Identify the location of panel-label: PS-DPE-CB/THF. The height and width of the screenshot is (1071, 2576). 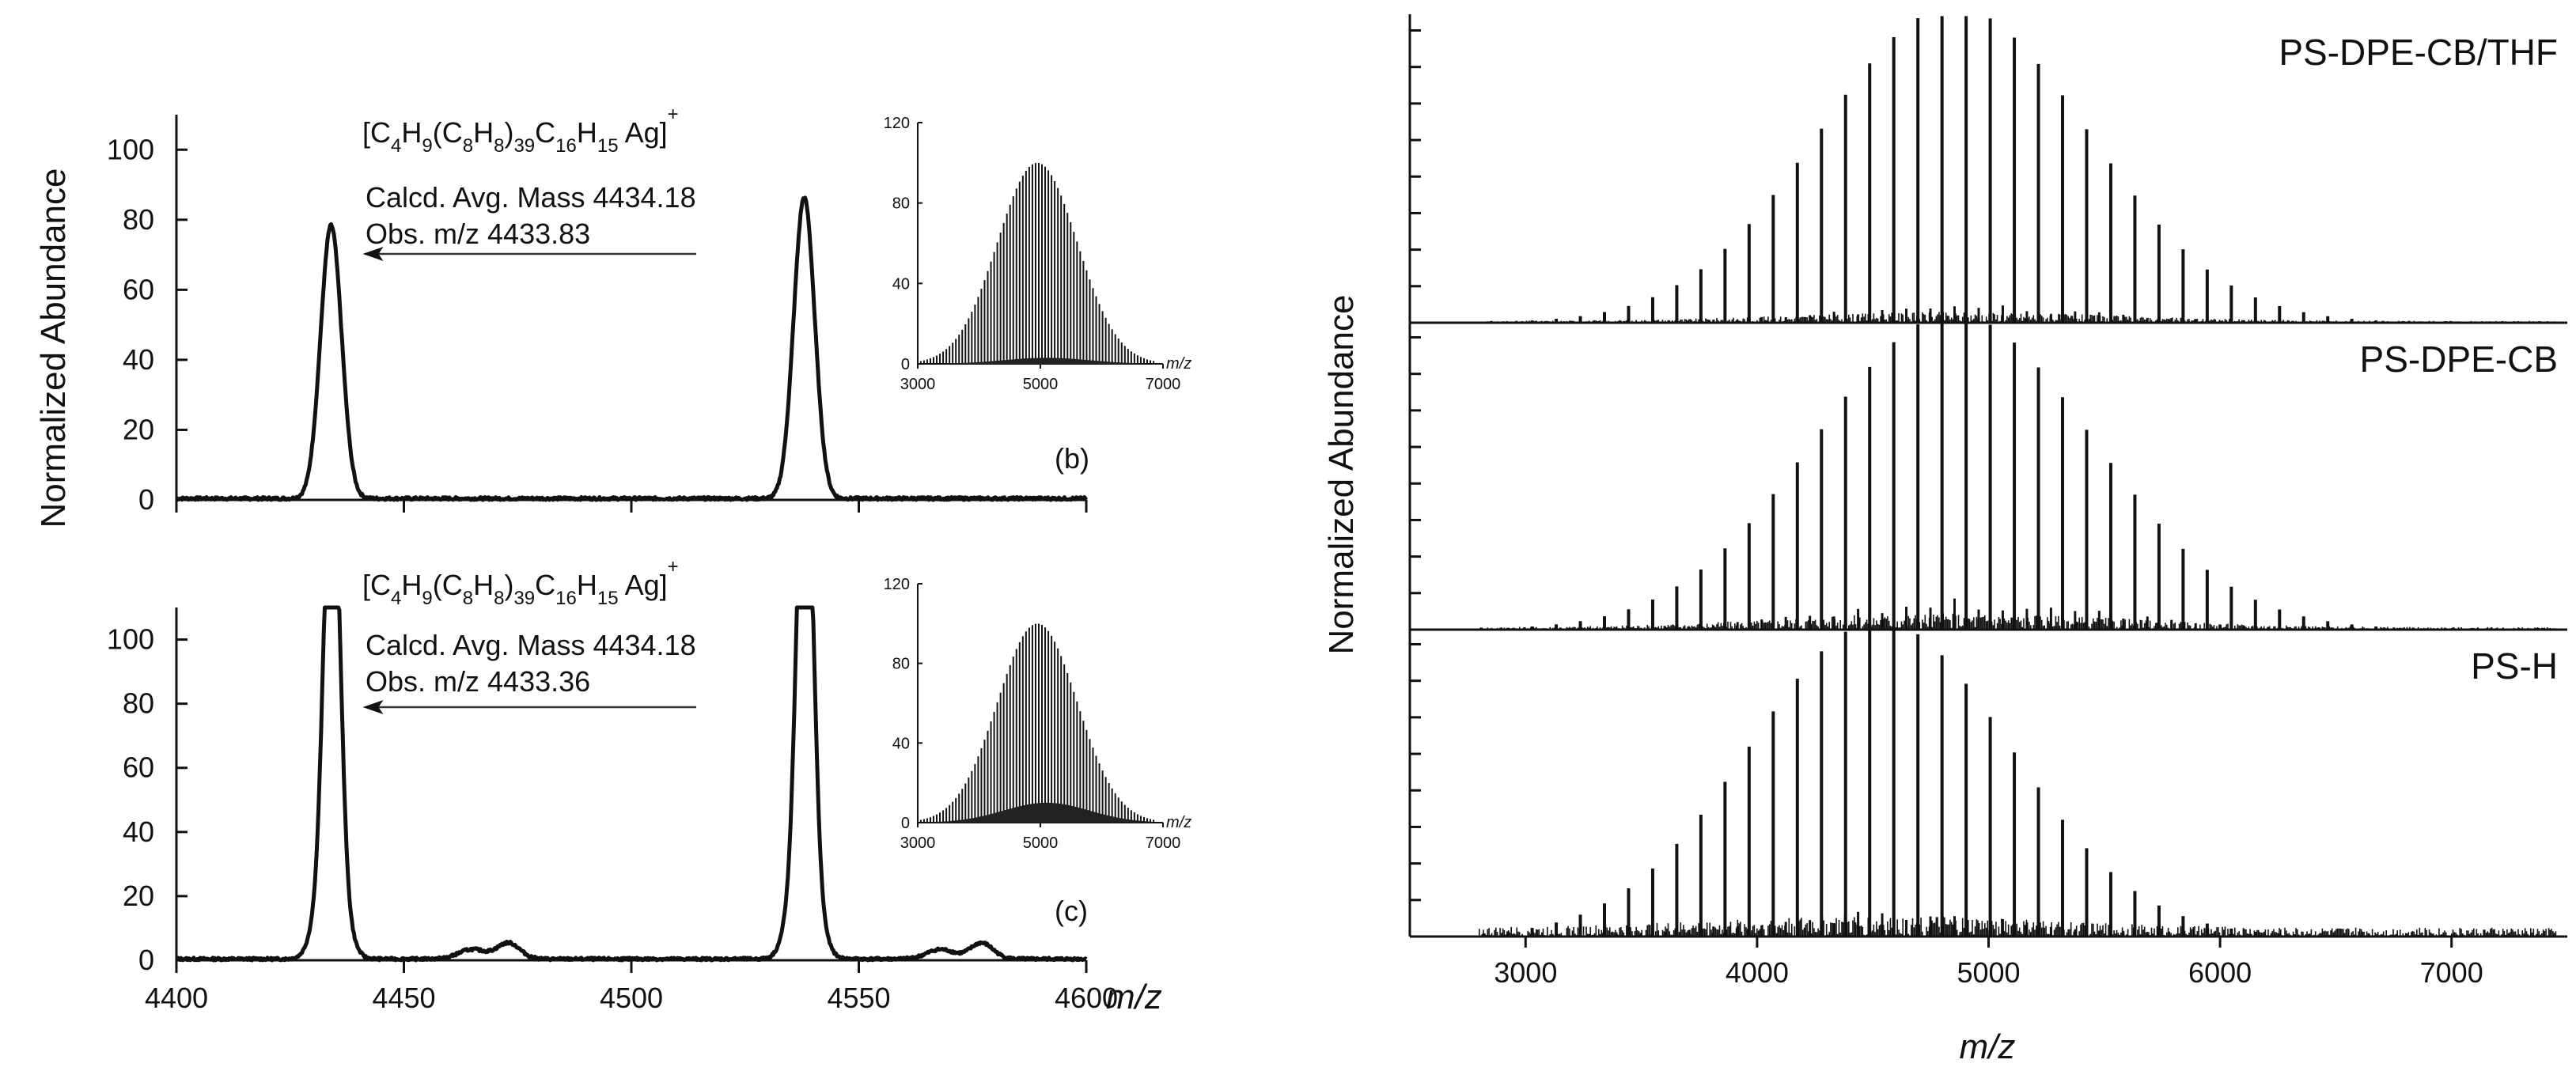
(2418, 53).